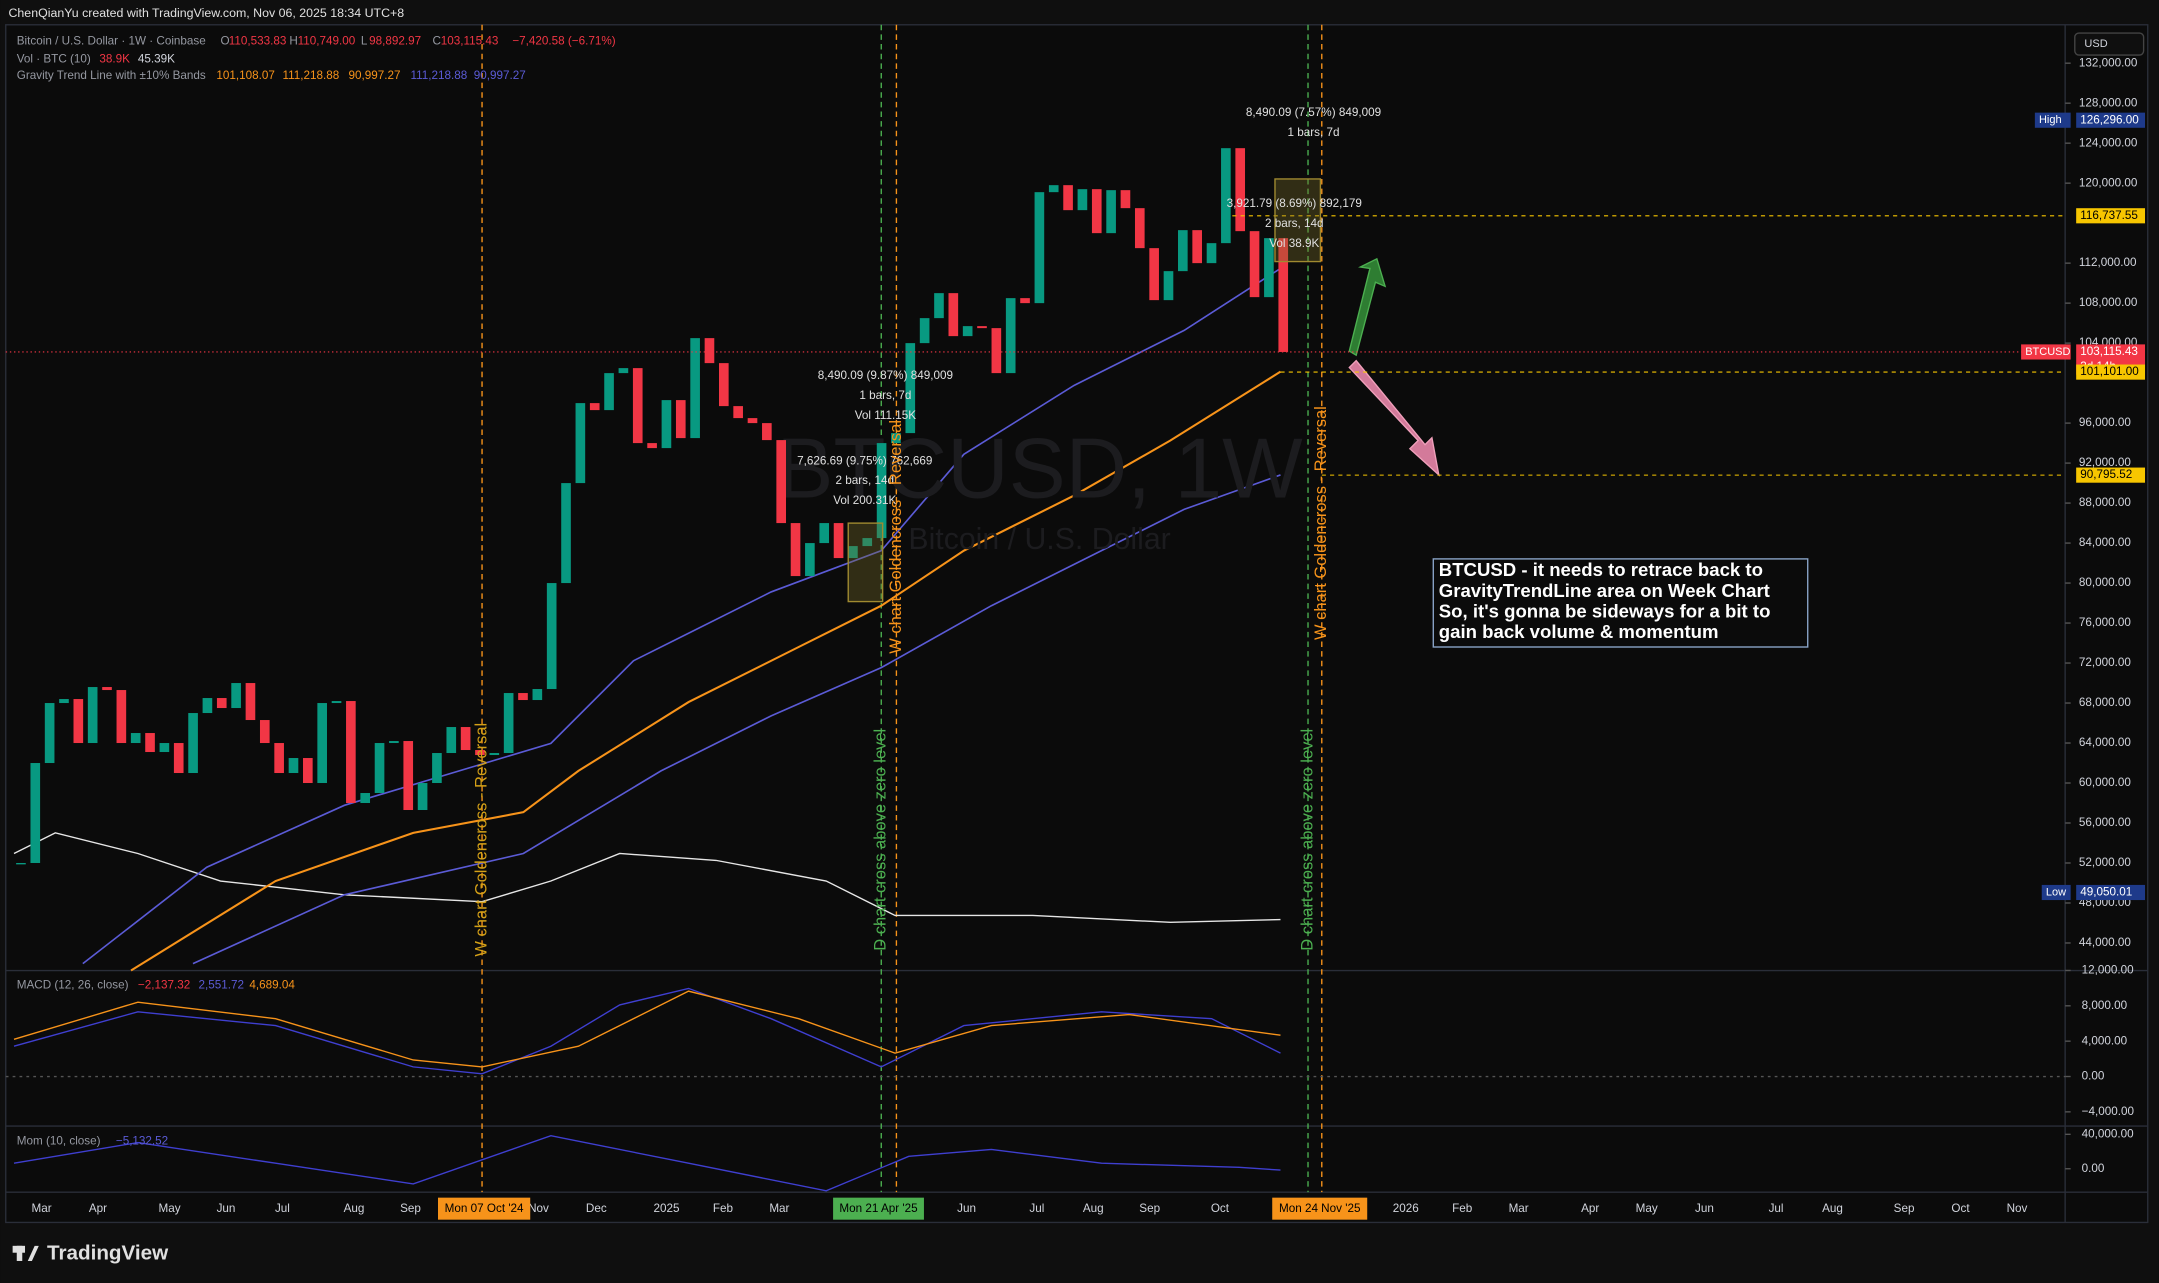 The height and width of the screenshot is (1283, 2159). I want to click on signal-line, so click(647, 1029).